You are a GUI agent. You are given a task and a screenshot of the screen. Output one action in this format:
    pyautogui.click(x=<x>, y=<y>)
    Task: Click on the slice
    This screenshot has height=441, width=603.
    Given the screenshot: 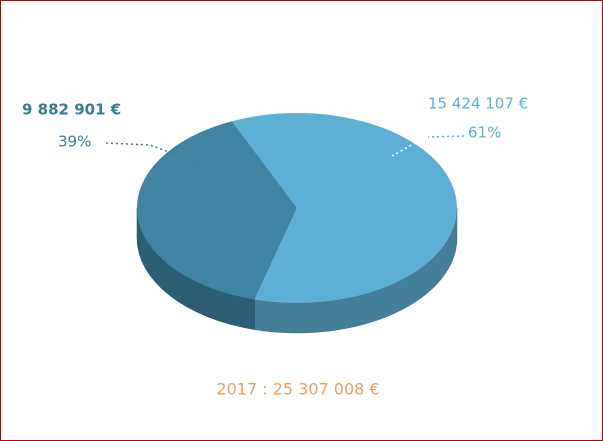 What is the action you would take?
    pyautogui.click(x=216, y=210)
    